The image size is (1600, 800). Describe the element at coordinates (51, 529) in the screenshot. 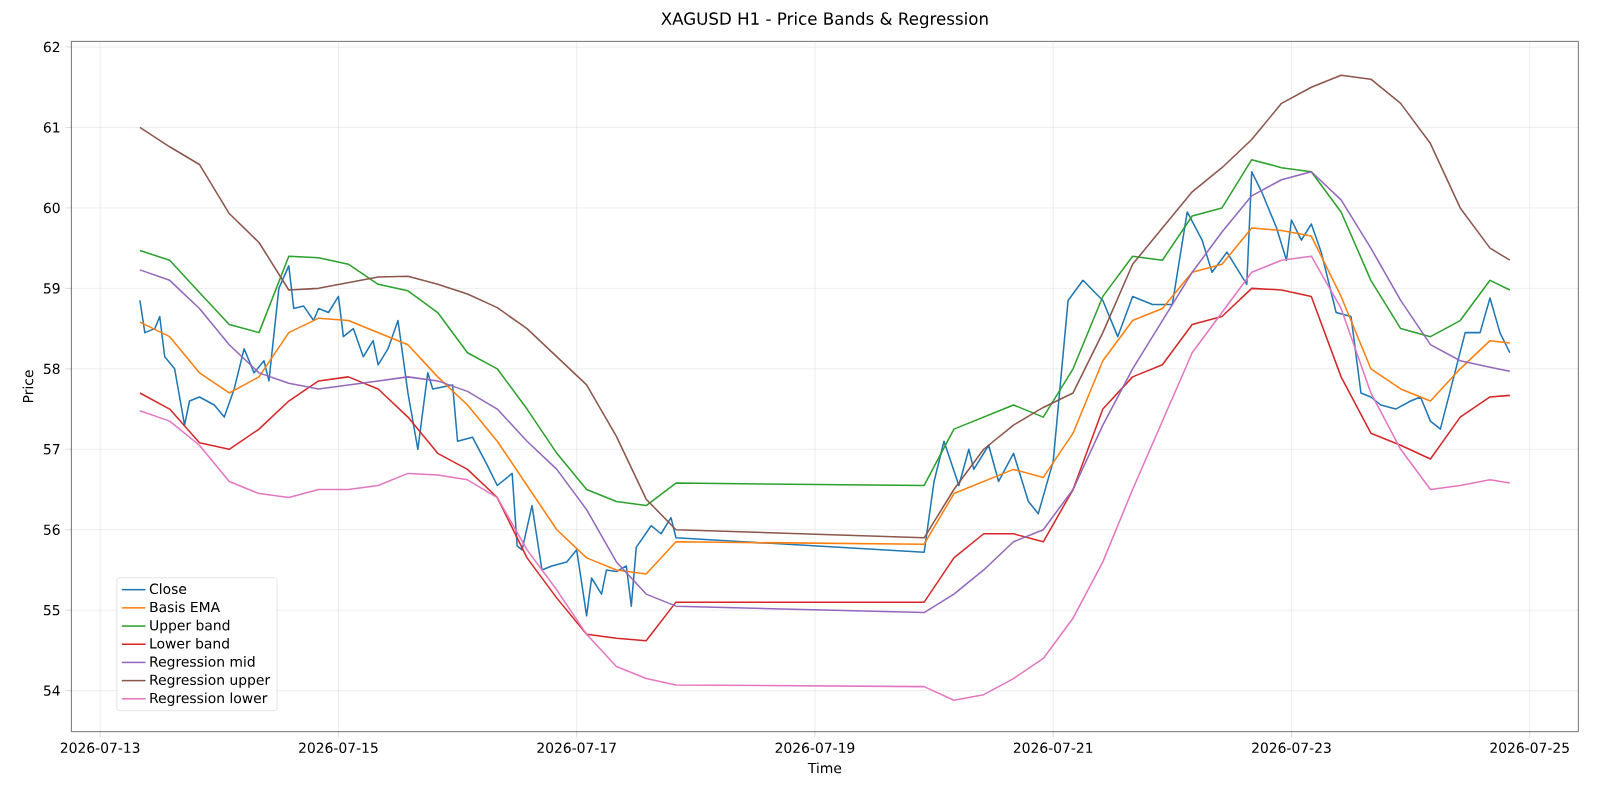

I see `y-tick-label: 56` at that location.